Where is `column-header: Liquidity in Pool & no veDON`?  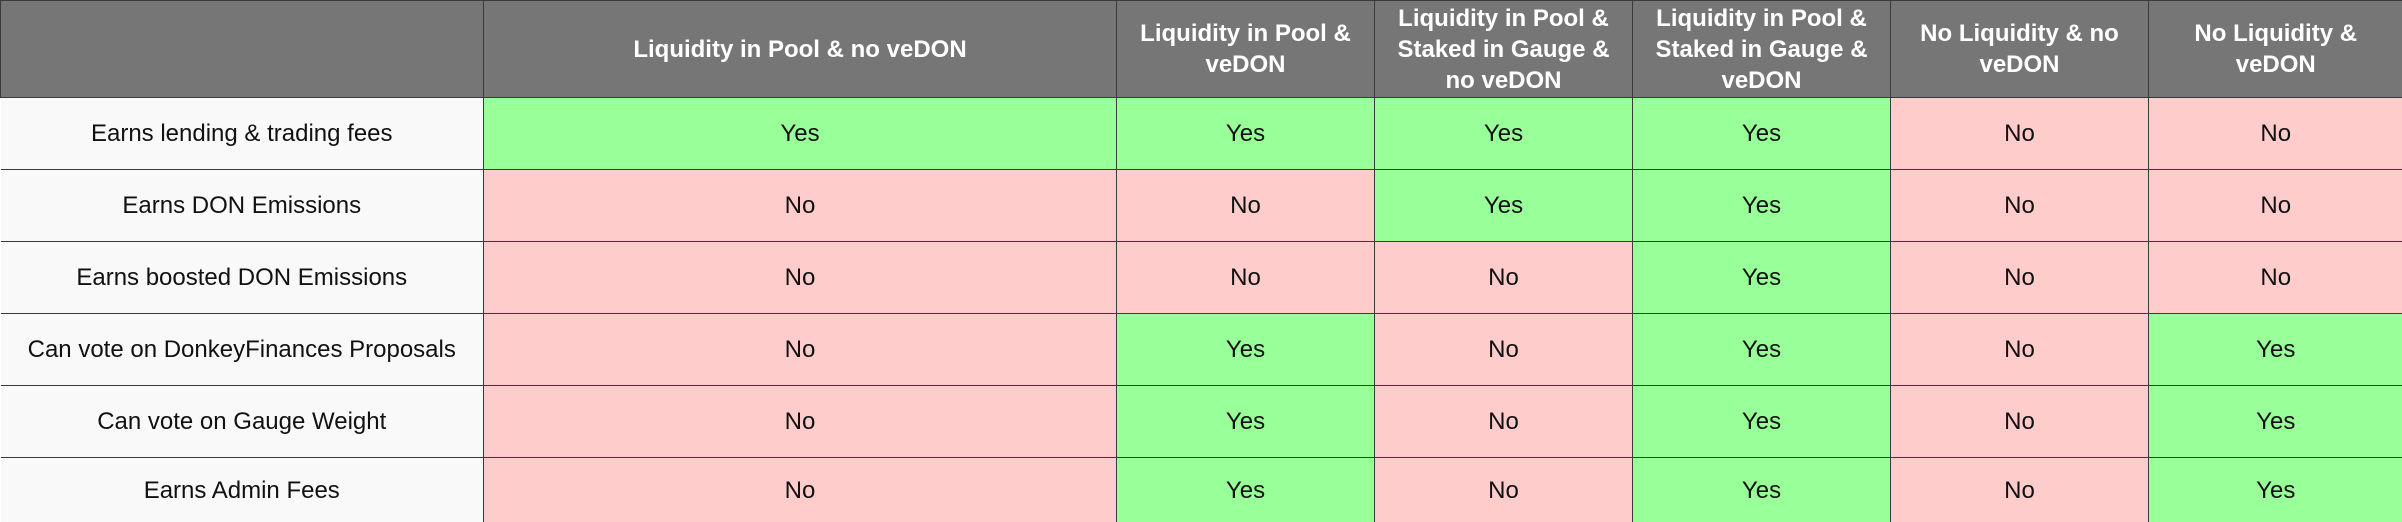
column-header: Liquidity in Pool & no veDON is located at coordinates (800, 49).